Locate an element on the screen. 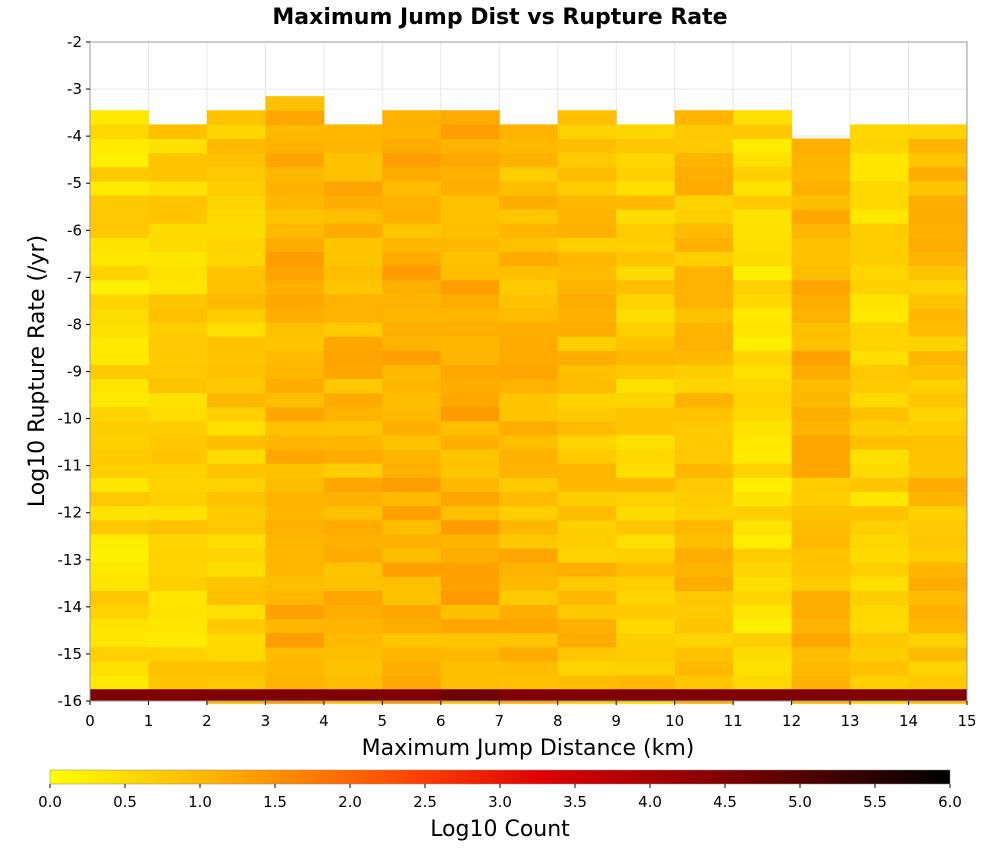 This screenshot has height=850, width=1000. y-tick-label: -15 is located at coordinates (70, 654).